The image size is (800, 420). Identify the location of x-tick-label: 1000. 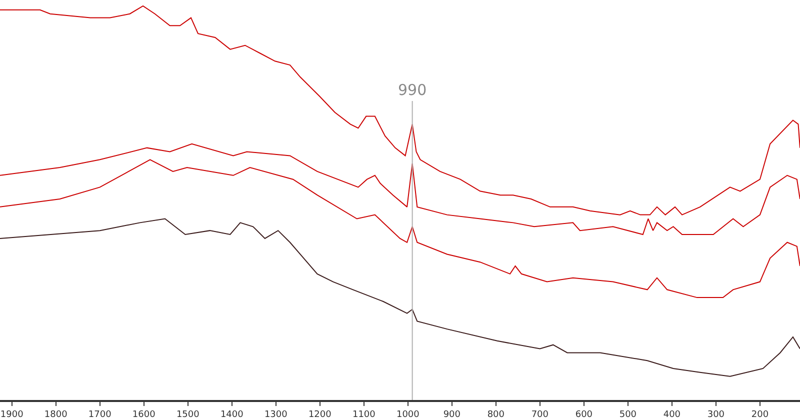
(408, 415).